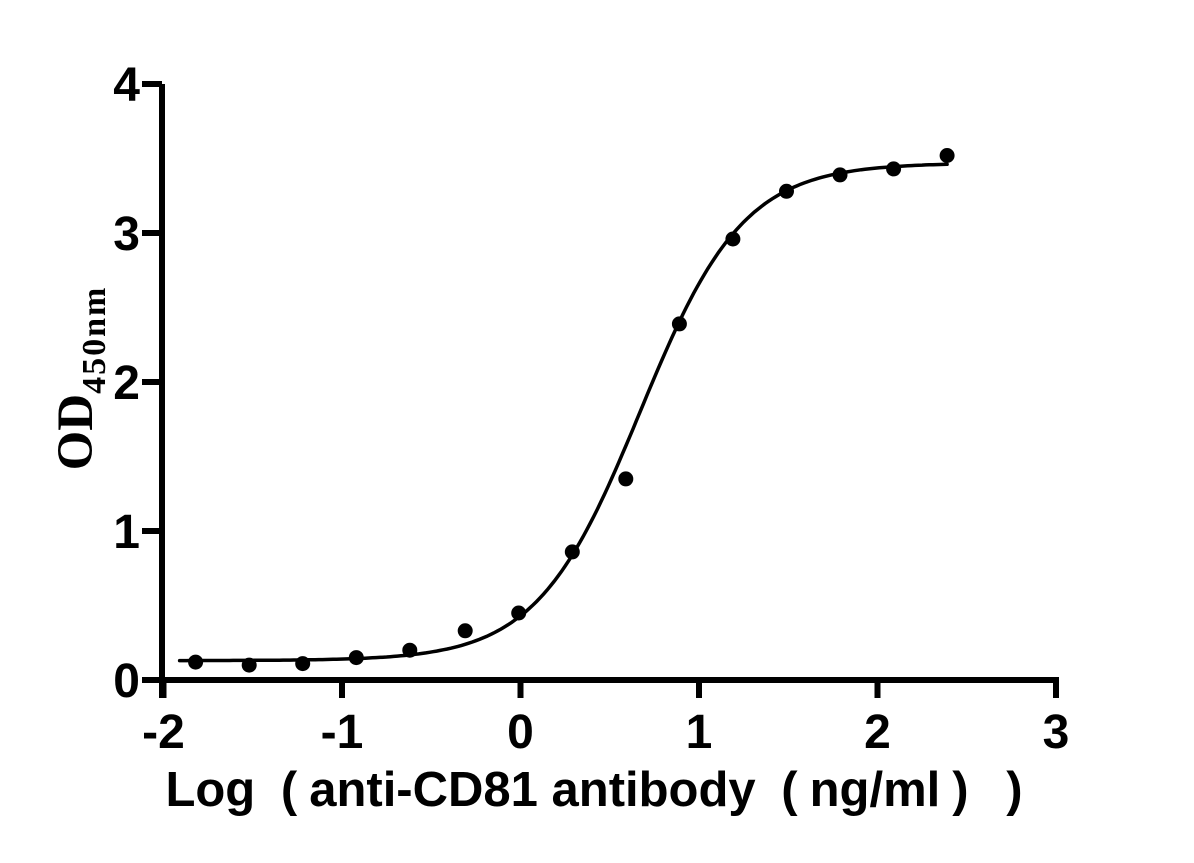 This screenshot has width=1194, height=863. Describe the element at coordinates (94, 340) in the screenshot. I see `y-axis-title-subscript: 450nm` at that location.